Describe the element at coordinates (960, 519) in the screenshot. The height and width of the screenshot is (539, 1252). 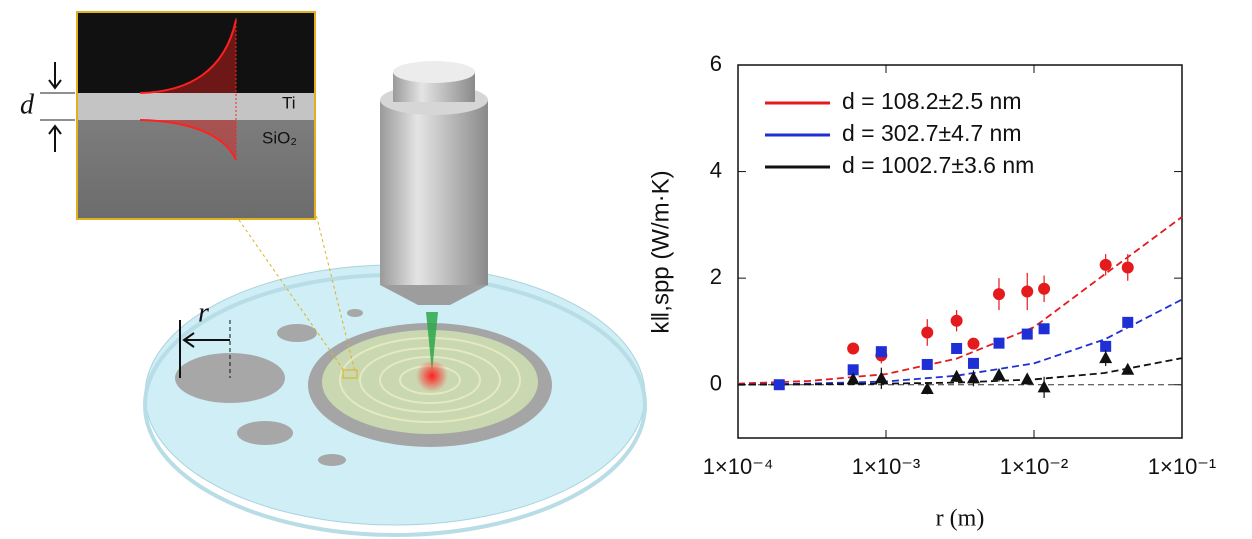
I see `x-axis-label: r (m)` at that location.